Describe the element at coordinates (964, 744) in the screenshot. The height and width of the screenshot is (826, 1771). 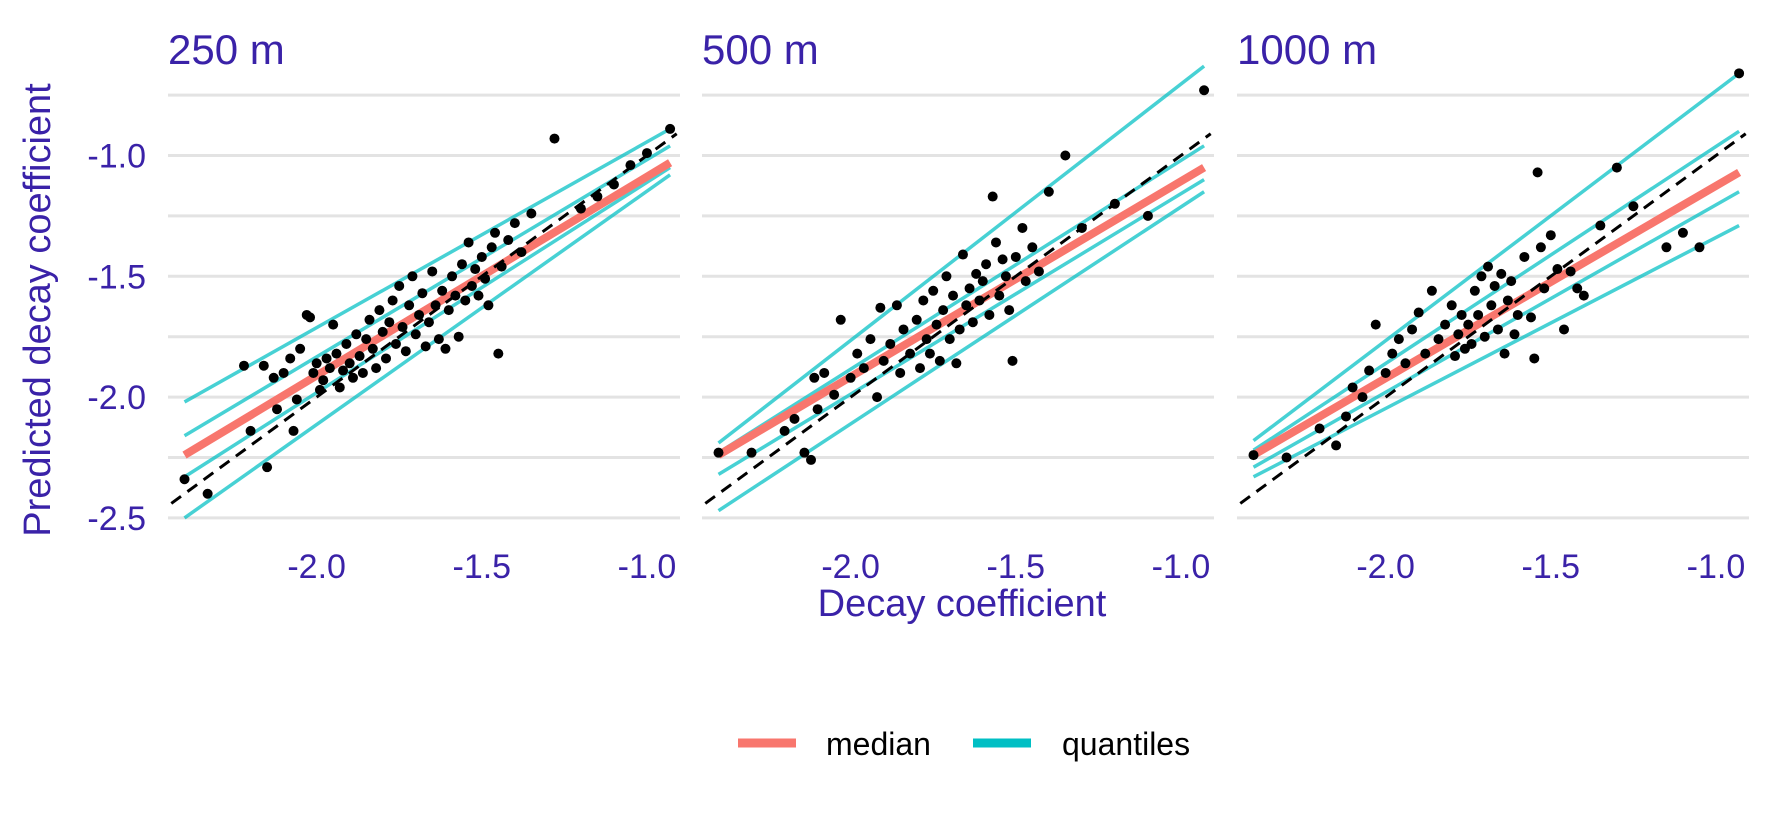
I see `legend: median quantiles` at that location.